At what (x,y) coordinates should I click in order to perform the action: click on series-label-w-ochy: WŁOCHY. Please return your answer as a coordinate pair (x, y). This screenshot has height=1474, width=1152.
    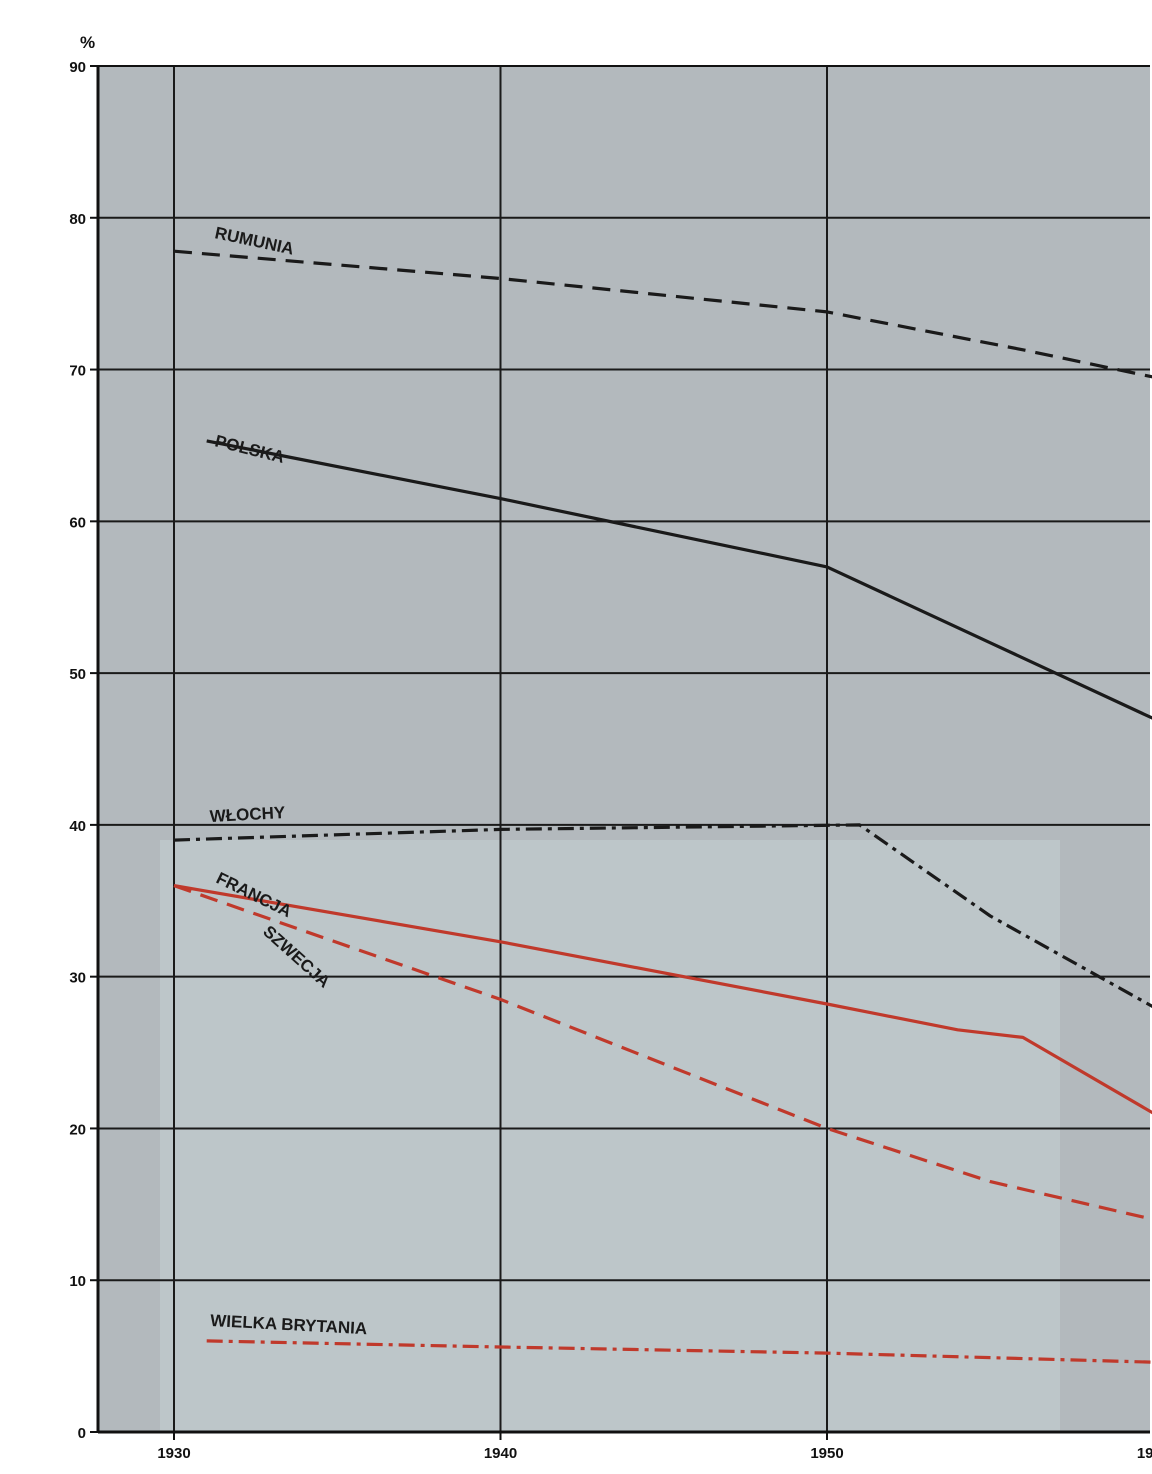
    Looking at the image, I should click on (247, 814).